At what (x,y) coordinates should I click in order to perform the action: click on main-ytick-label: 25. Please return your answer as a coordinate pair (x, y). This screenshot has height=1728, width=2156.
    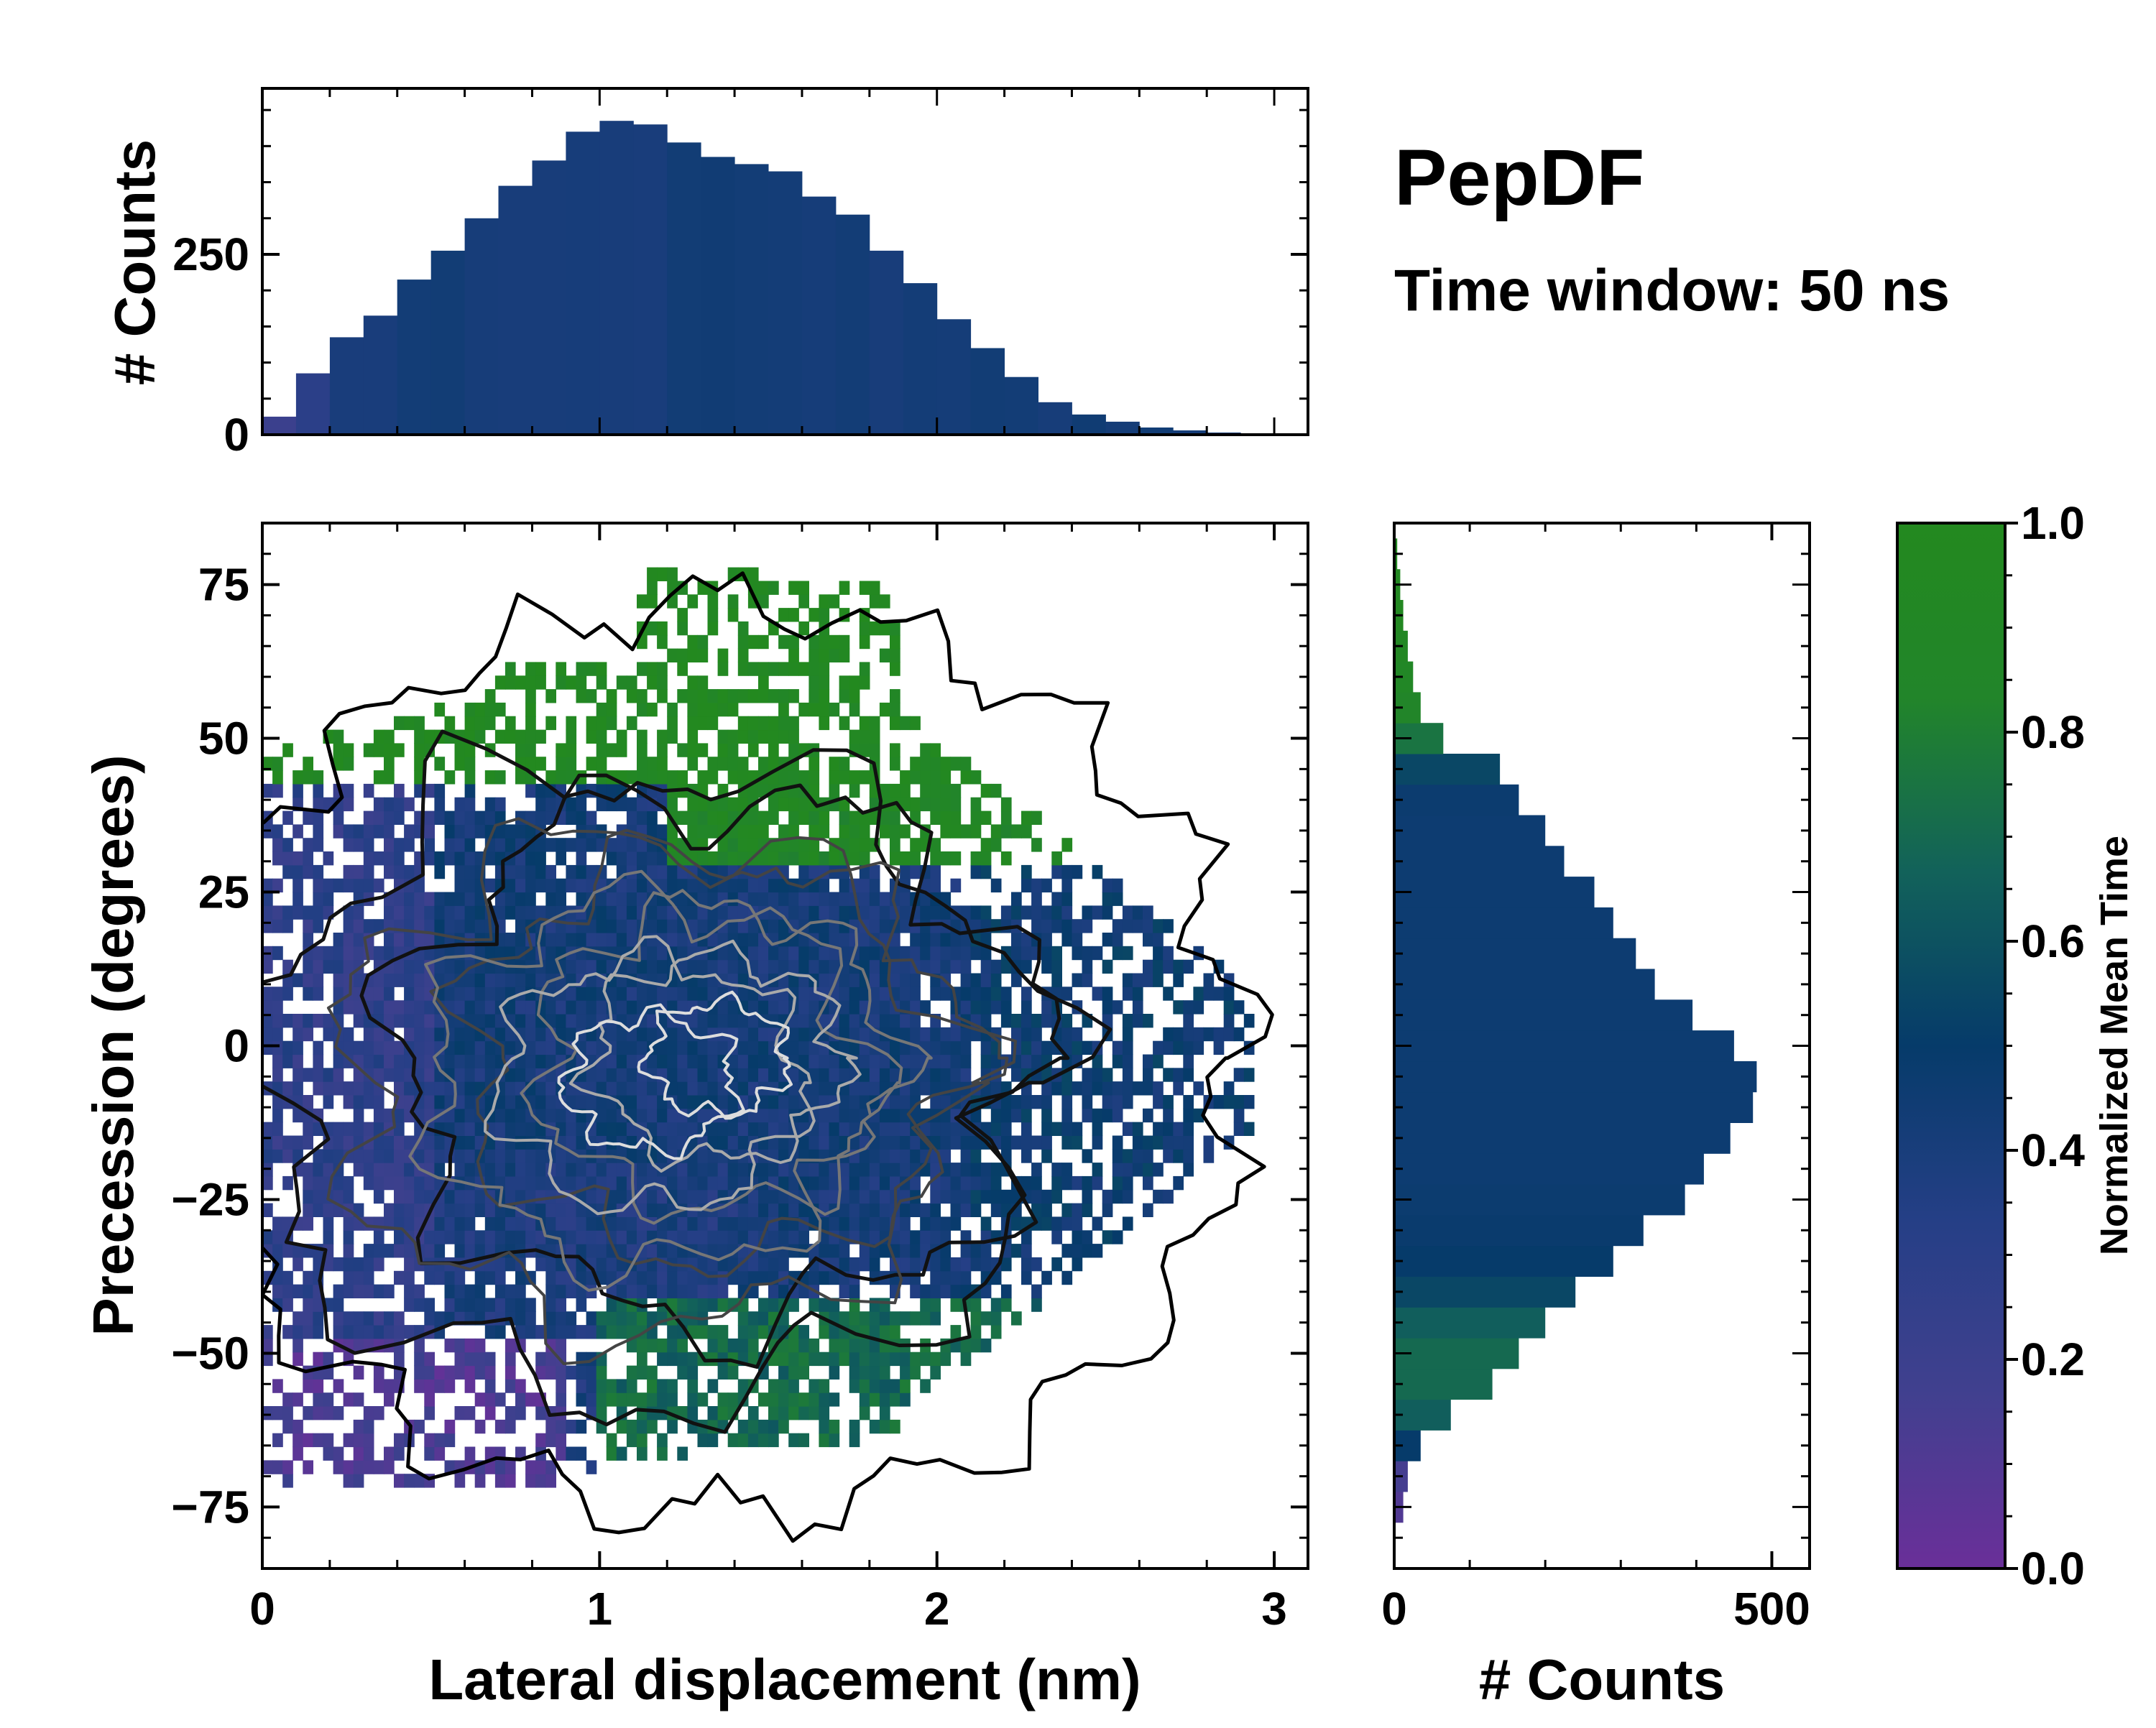
    Looking at the image, I should click on (224, 892).